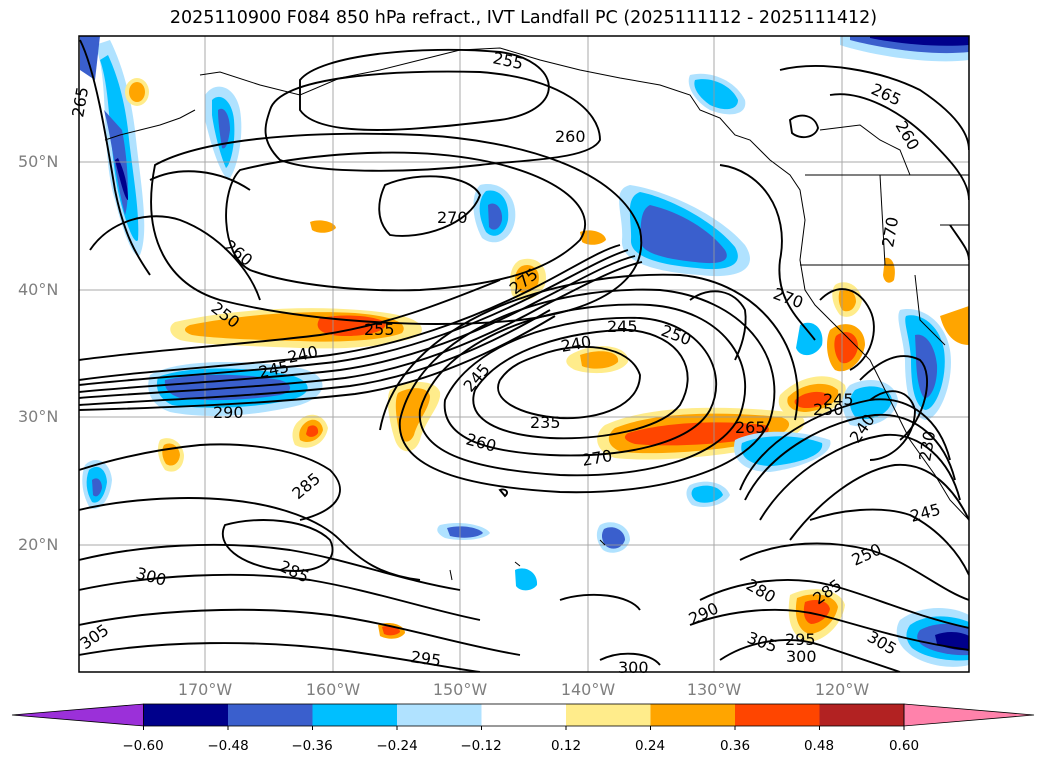 This screenshot has width=1047, height=765. I want to click on lon-label: 160°W, so click(333, 689).